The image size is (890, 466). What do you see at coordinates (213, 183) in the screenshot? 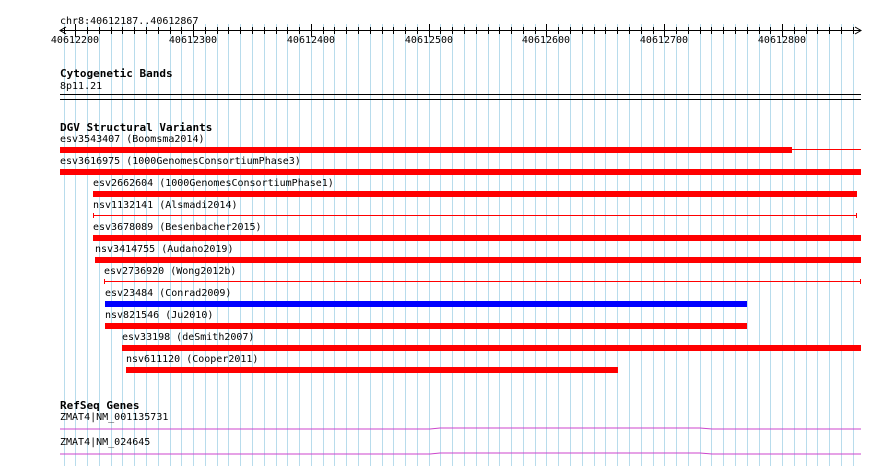
I see `dgv-feature-label: esv2662604 (1000GenomesConsortiumPhase1)` at bounding box center [213, 183].